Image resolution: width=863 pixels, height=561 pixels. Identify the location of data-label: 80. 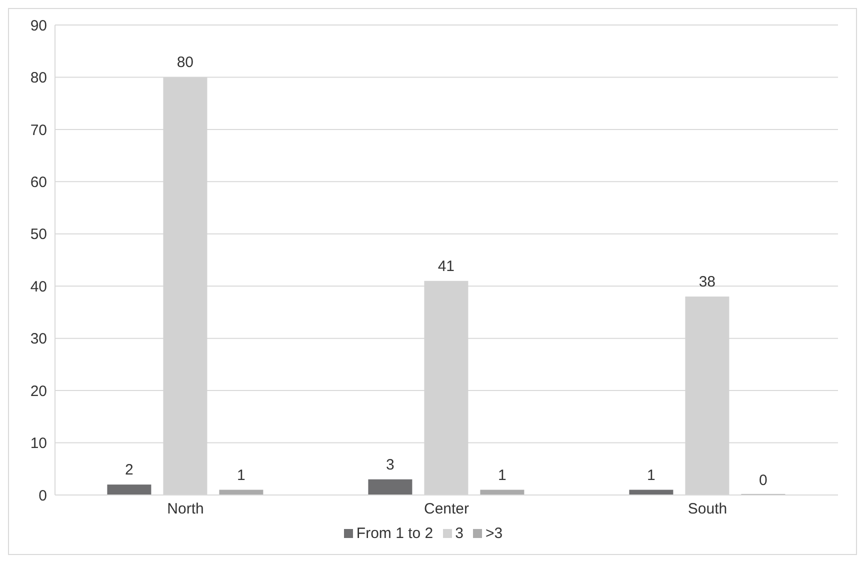
(185, 63).